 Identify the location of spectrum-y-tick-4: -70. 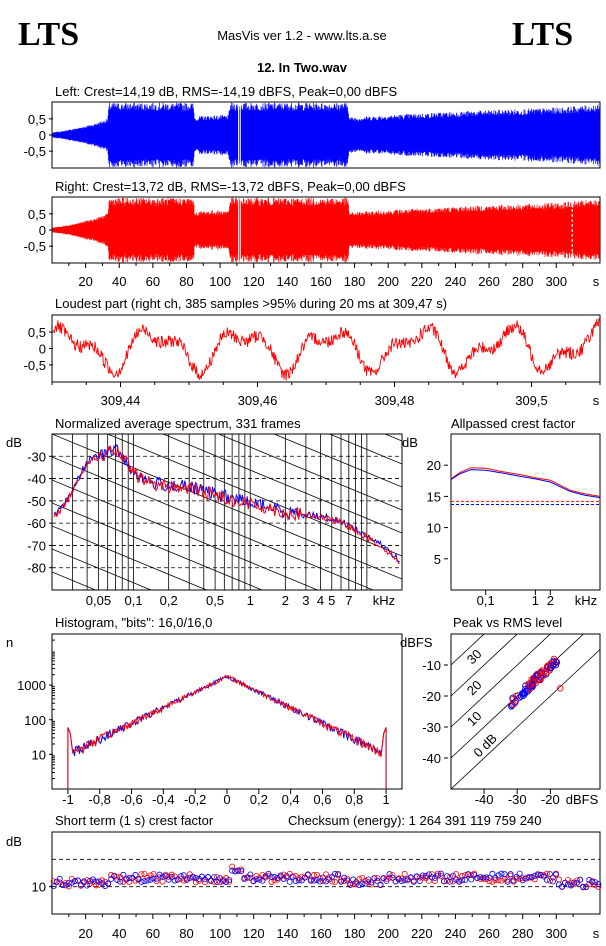
(36, 545).